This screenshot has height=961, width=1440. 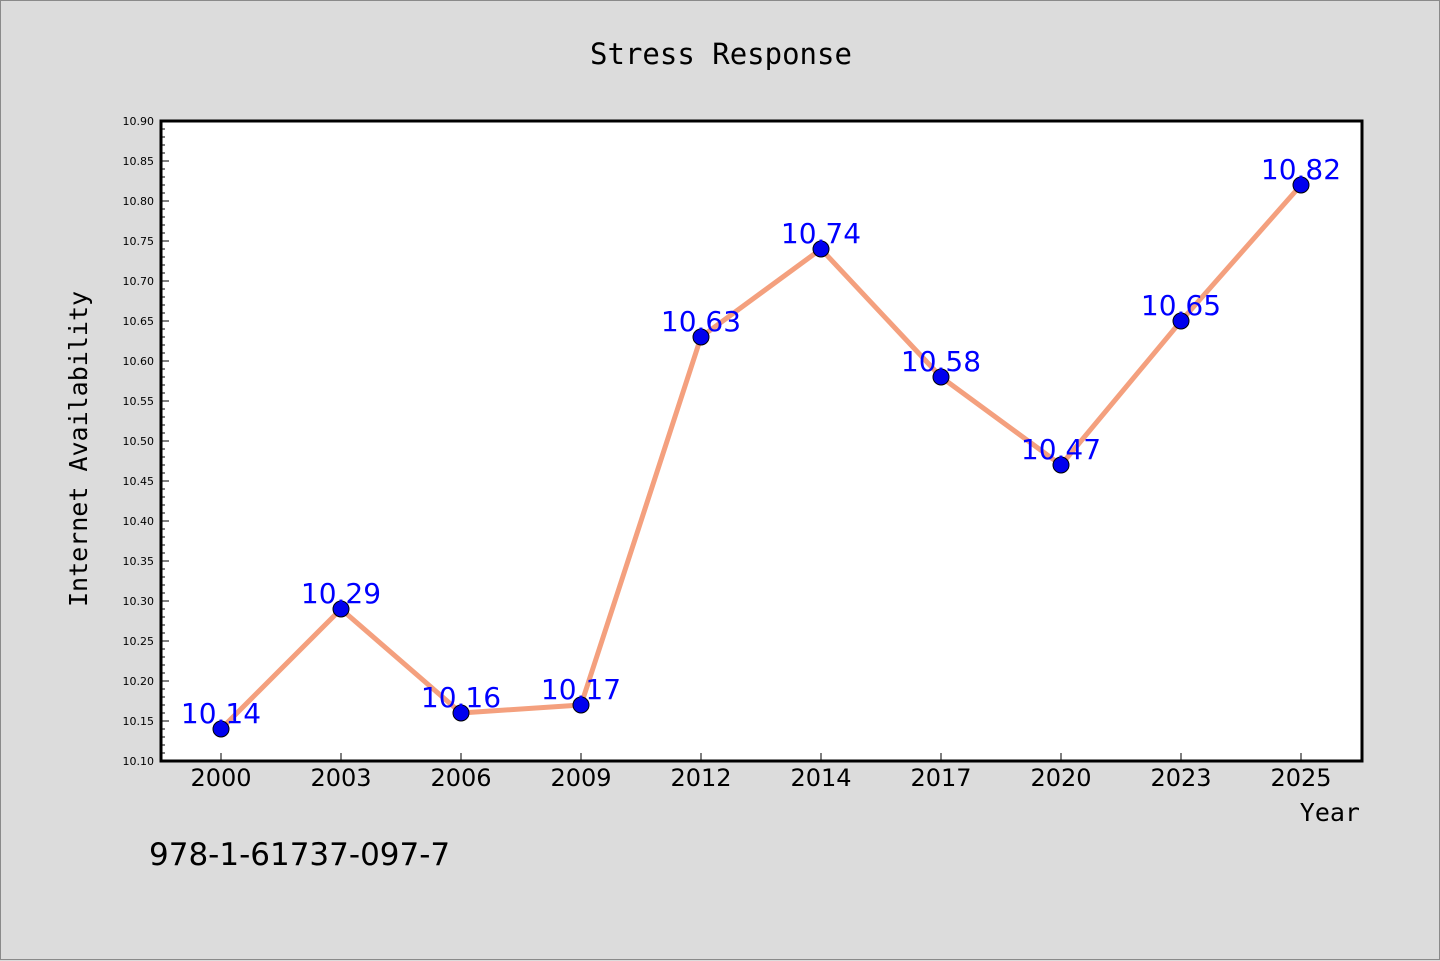 I want to click on data-label: 10.47, so click(x=1061, y=449).